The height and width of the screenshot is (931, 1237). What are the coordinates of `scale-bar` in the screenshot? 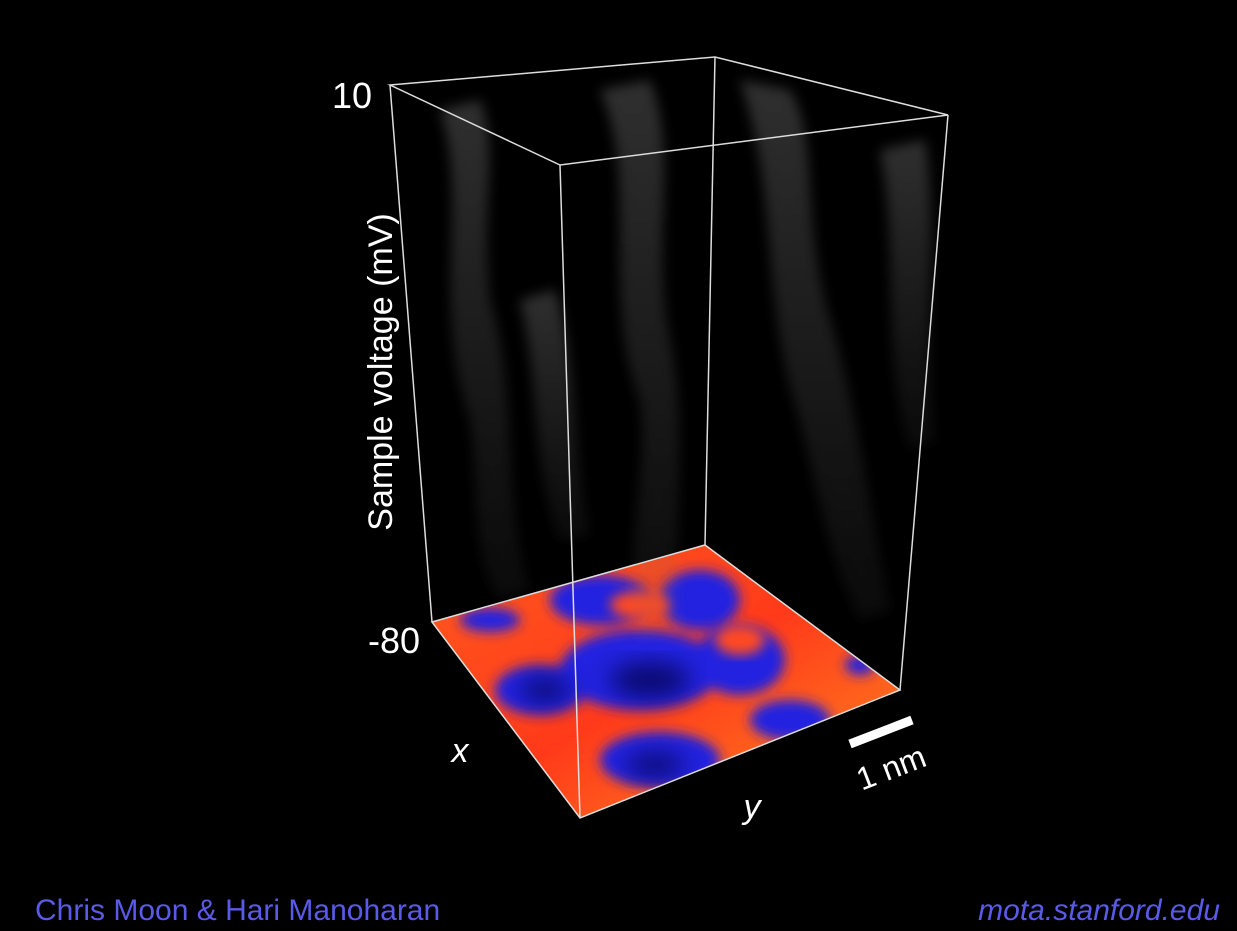 It's located at (881, 732).